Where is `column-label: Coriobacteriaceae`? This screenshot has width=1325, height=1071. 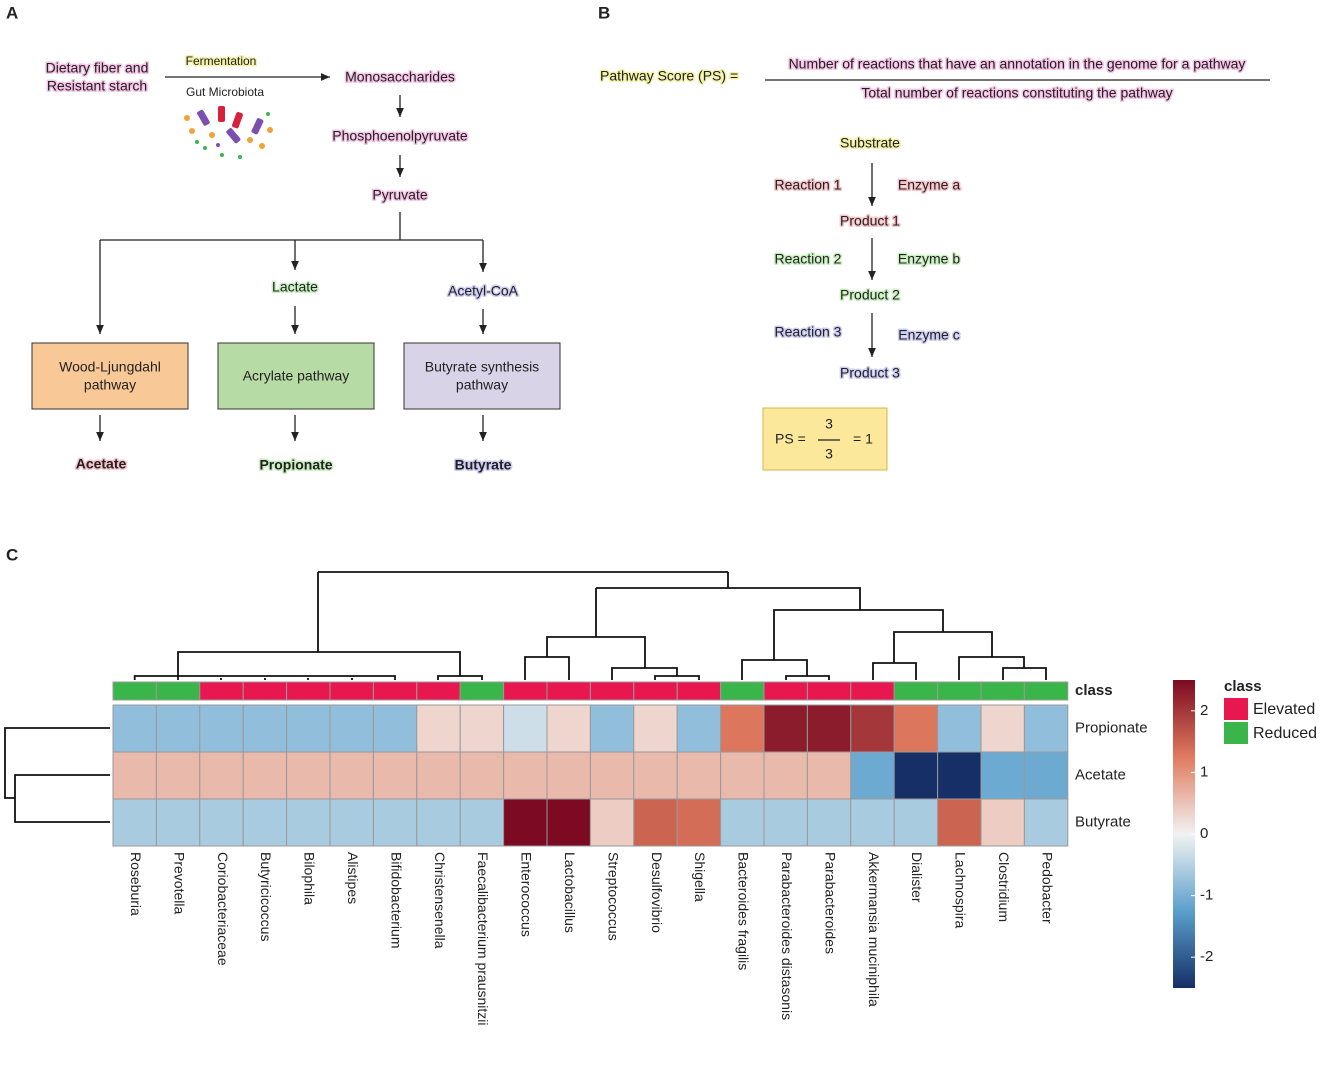 column-label: Coriobacteriaceae is located at coordinates (223, 909).